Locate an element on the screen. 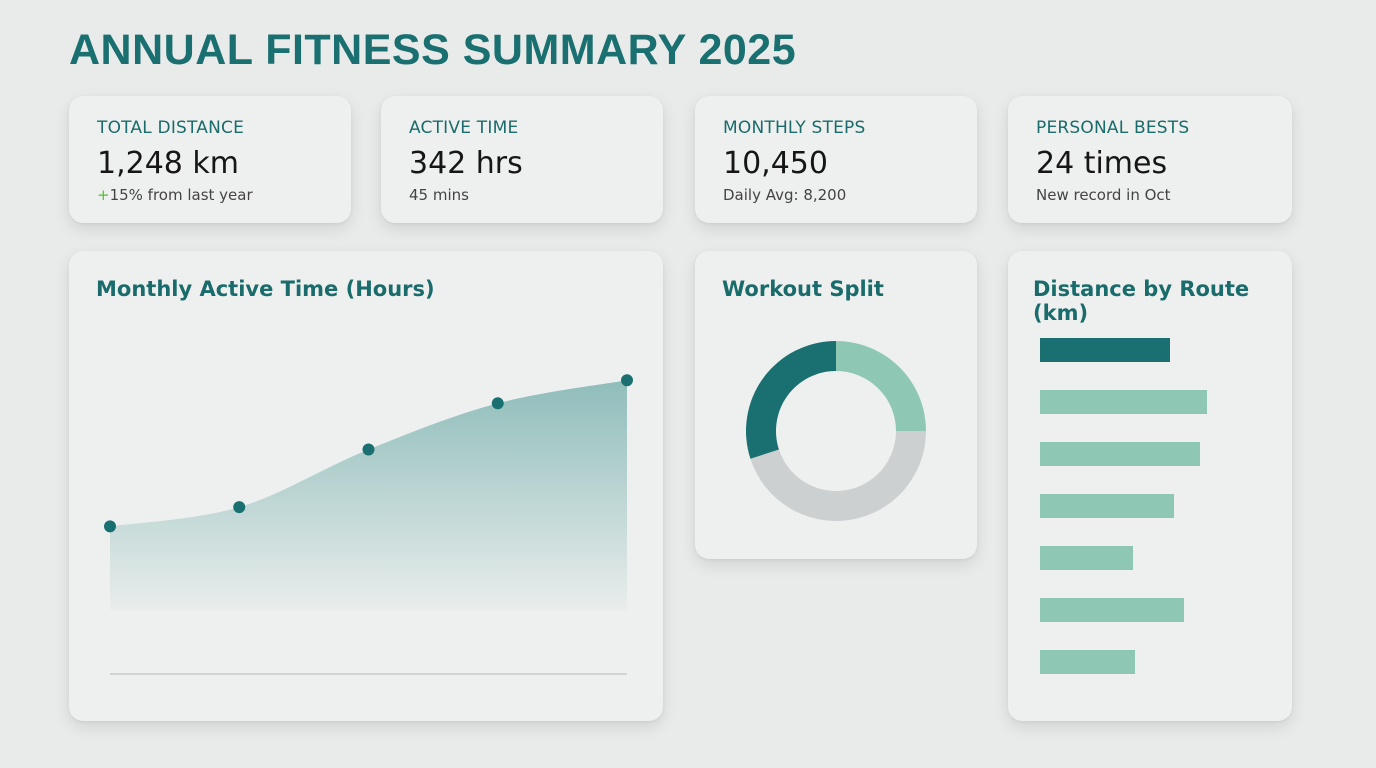 This screenshot has width=1376, height=768. stat-value: 342 hrs is located at coordinates (466, 163).